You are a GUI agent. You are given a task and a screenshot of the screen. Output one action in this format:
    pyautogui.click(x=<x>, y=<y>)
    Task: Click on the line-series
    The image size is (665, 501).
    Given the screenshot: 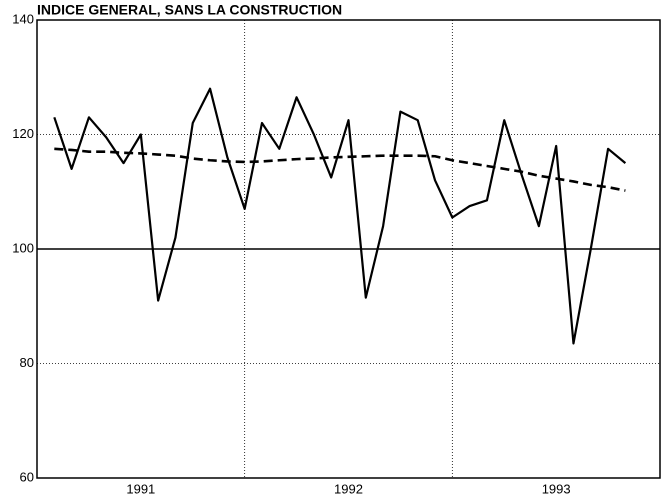 What is the action you would take?
    pyautogui.click(x=340, y=169)
    